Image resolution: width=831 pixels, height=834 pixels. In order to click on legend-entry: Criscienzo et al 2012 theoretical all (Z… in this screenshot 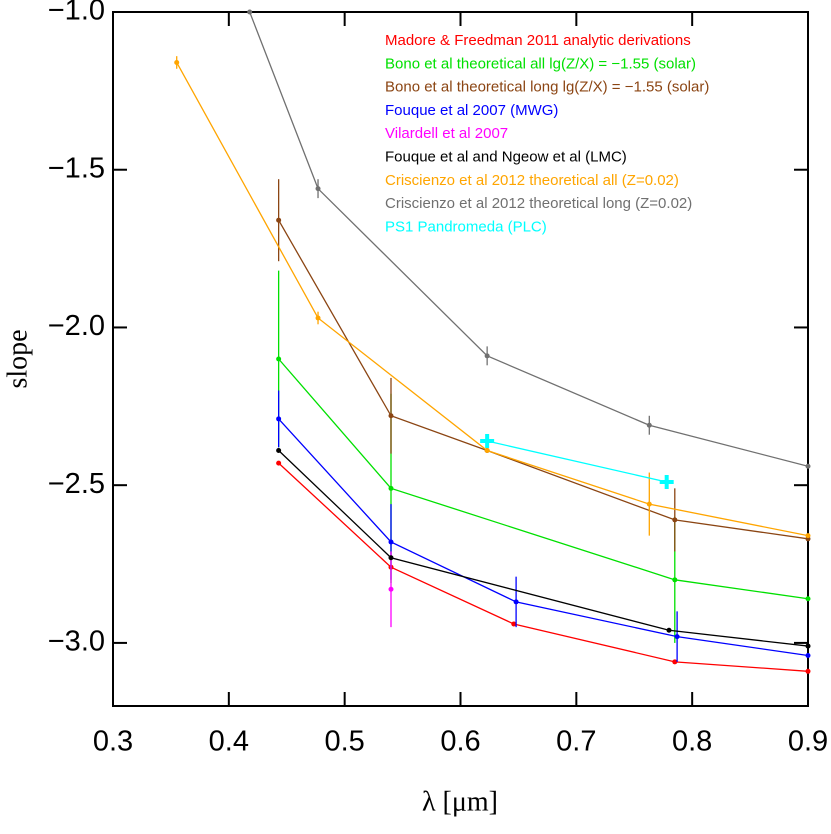, I will do `click(532, 180)`.